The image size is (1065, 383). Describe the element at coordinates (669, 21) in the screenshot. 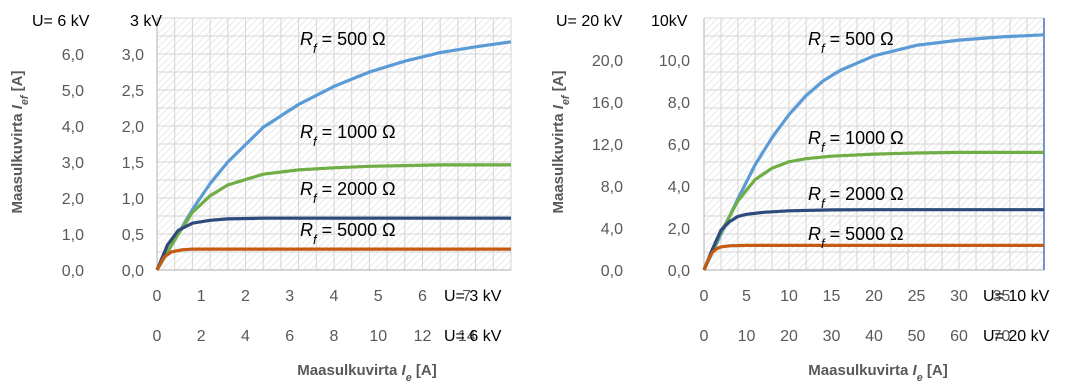

I see `y-unit-label-primary: 10kV` at that location.